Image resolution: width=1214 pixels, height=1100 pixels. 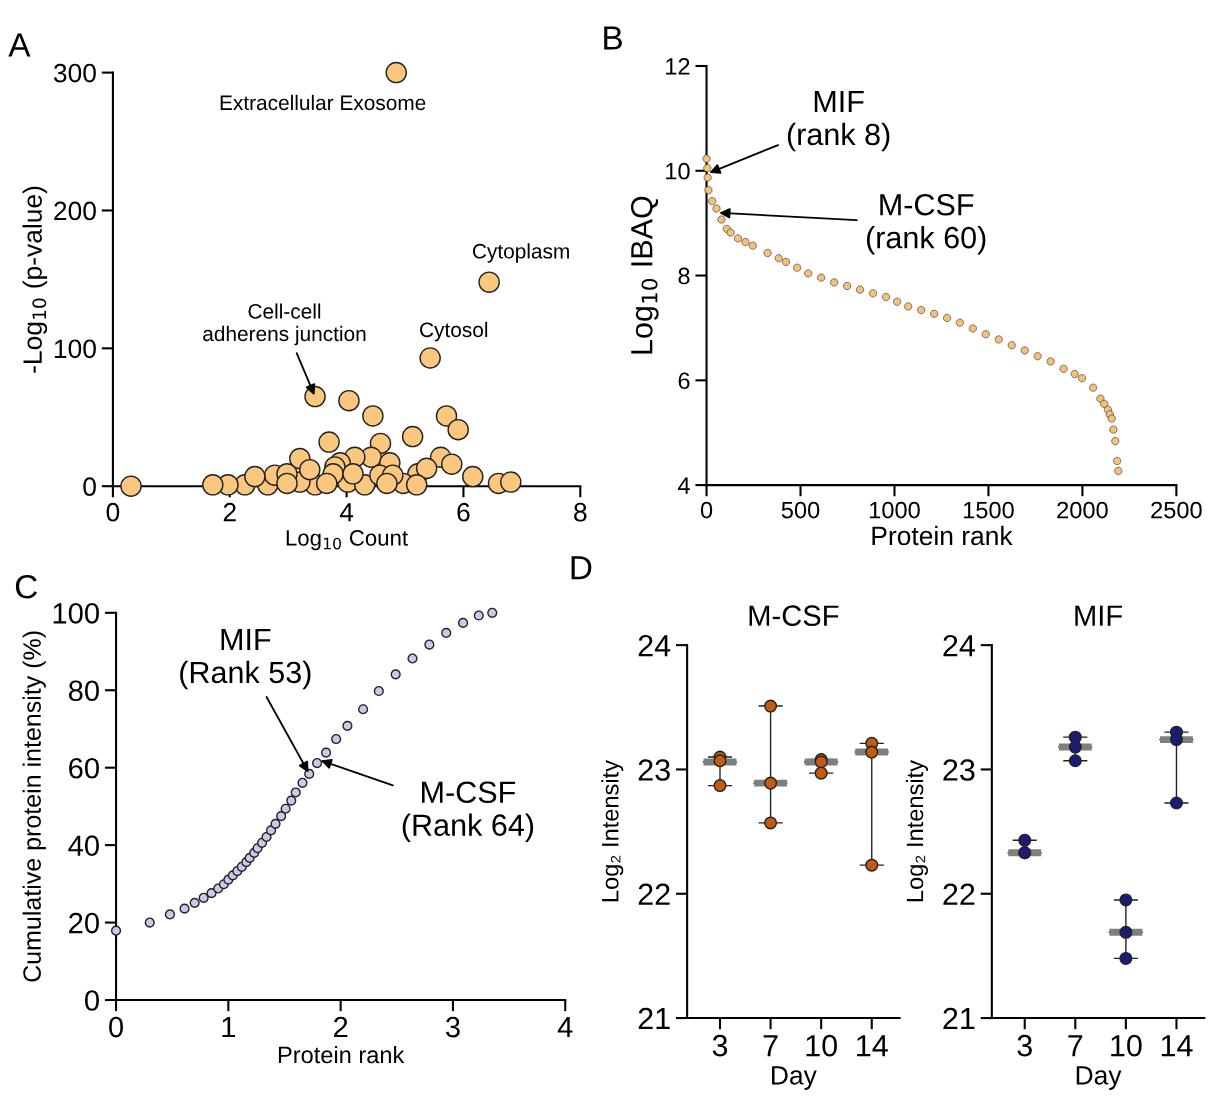 What do you see at coordinates (800, 510) in the screenshot?
I see `x-tick-label: 500` at bounding box center [800, 510].